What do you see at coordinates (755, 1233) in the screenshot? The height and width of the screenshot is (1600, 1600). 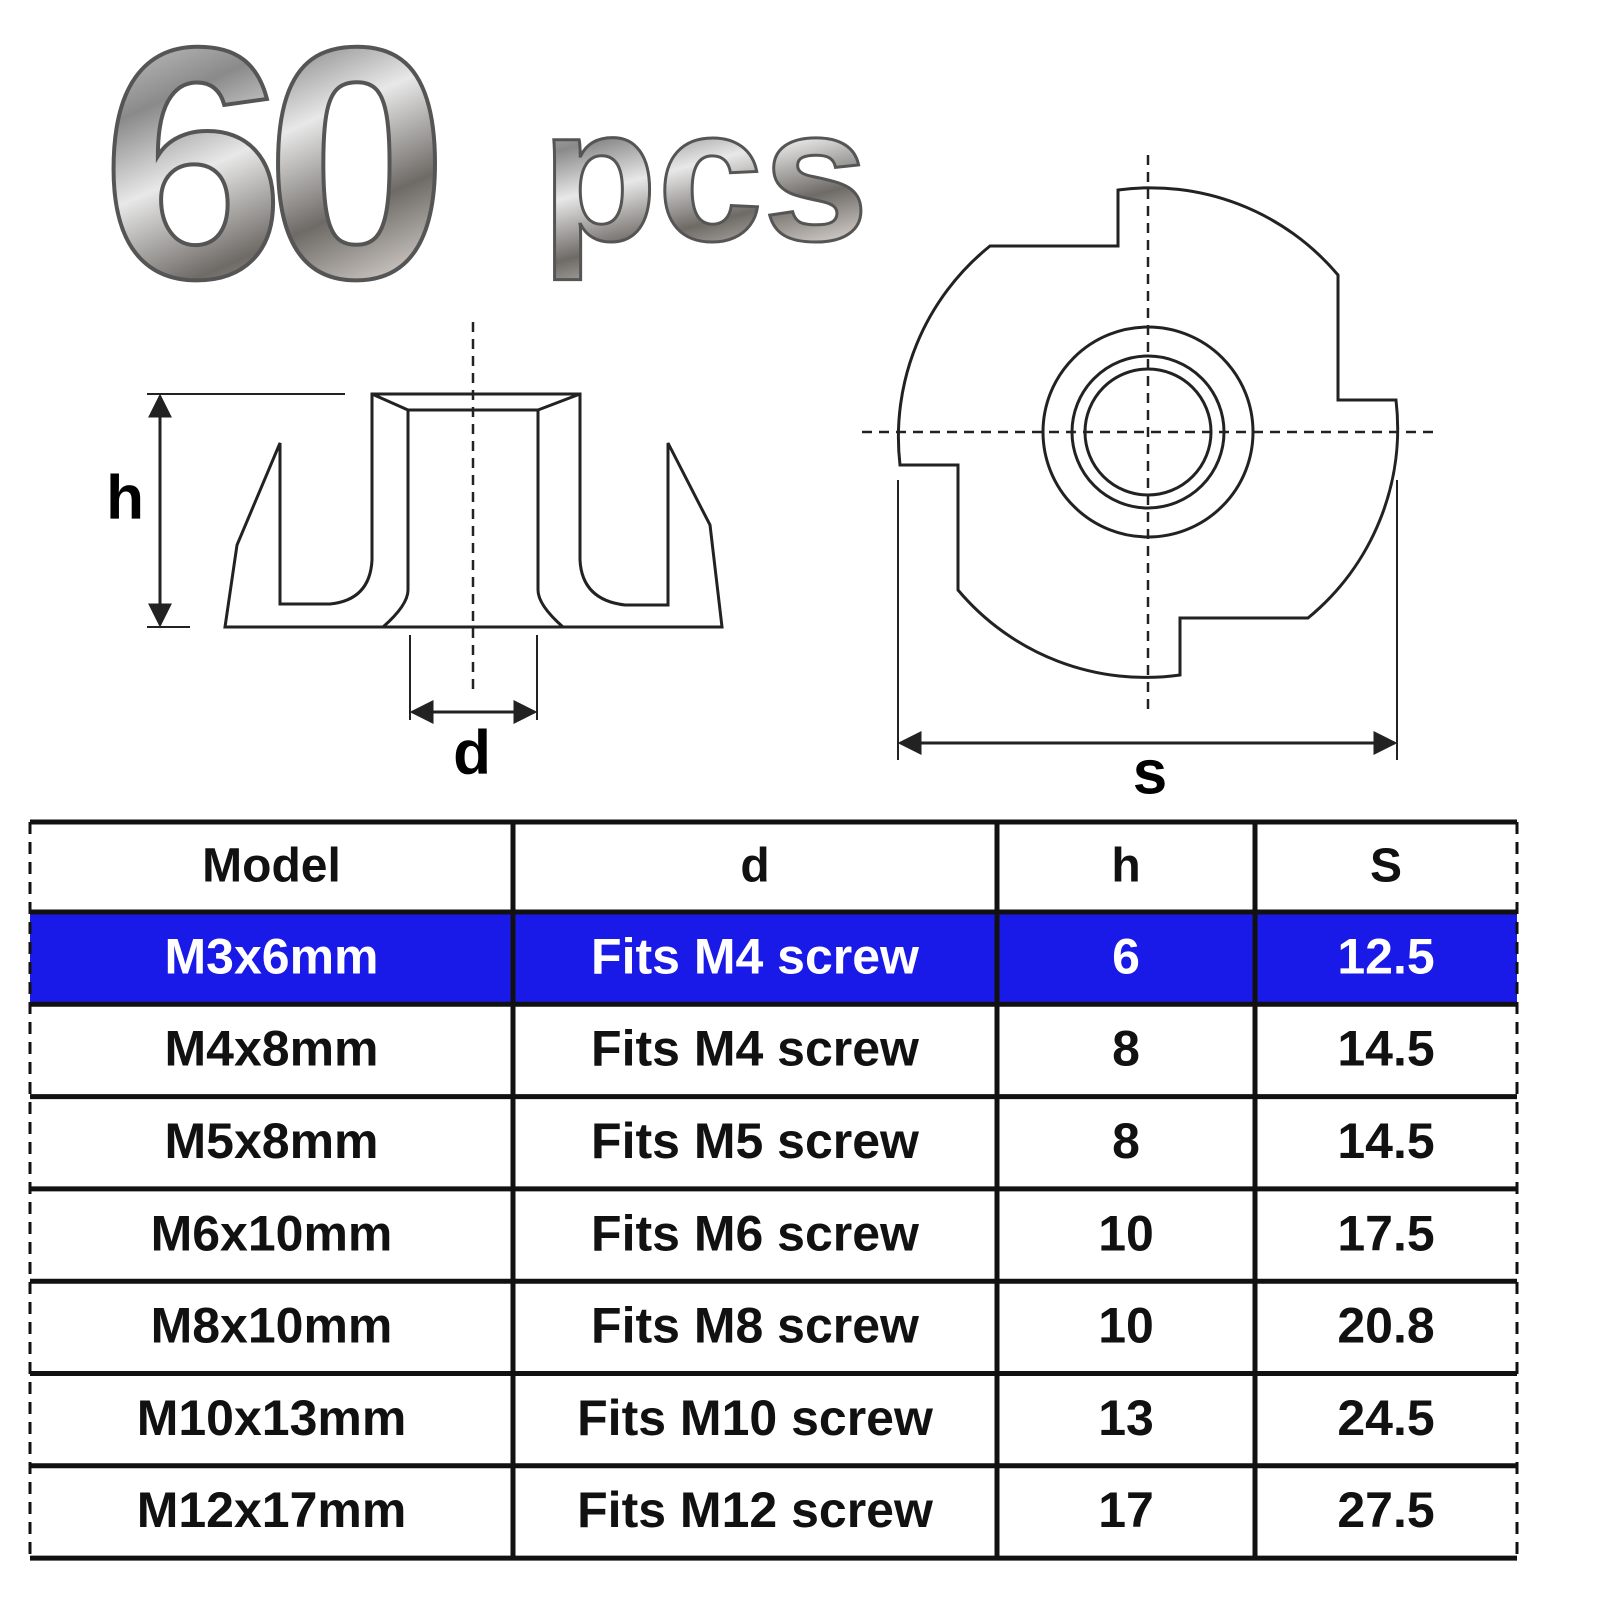 I see `cell: Fits M6 screw` at bounding box center [755, 1233].